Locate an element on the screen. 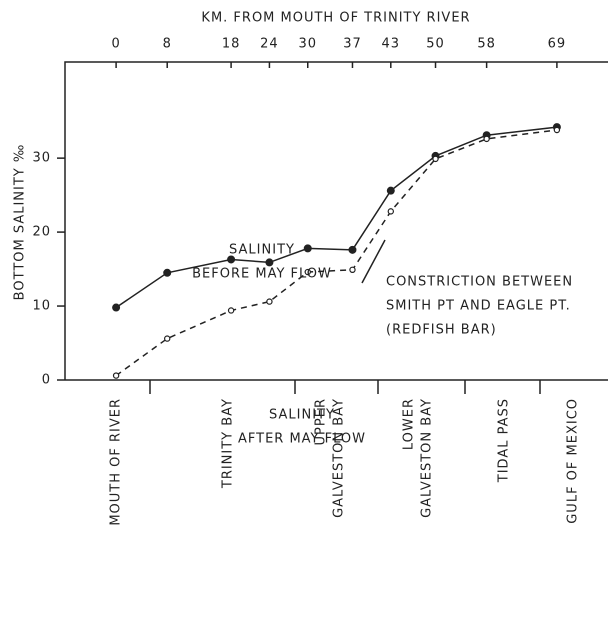 The height and width of the screenshot is (635, 608). leader-line is located at coordinates (373, 261).